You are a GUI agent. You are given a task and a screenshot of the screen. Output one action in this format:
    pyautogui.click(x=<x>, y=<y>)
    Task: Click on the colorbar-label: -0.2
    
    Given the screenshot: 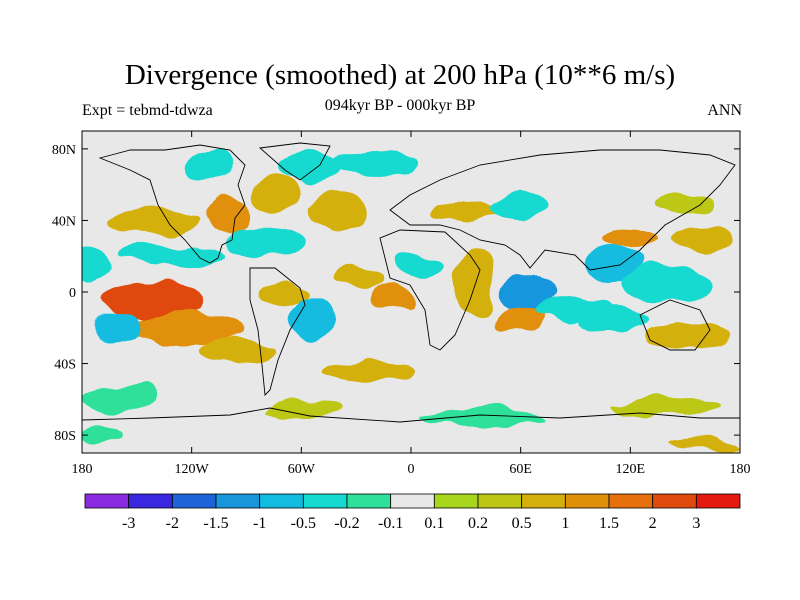 What is the action you would take?
    pyautogui.click(x=346, y=523)
    